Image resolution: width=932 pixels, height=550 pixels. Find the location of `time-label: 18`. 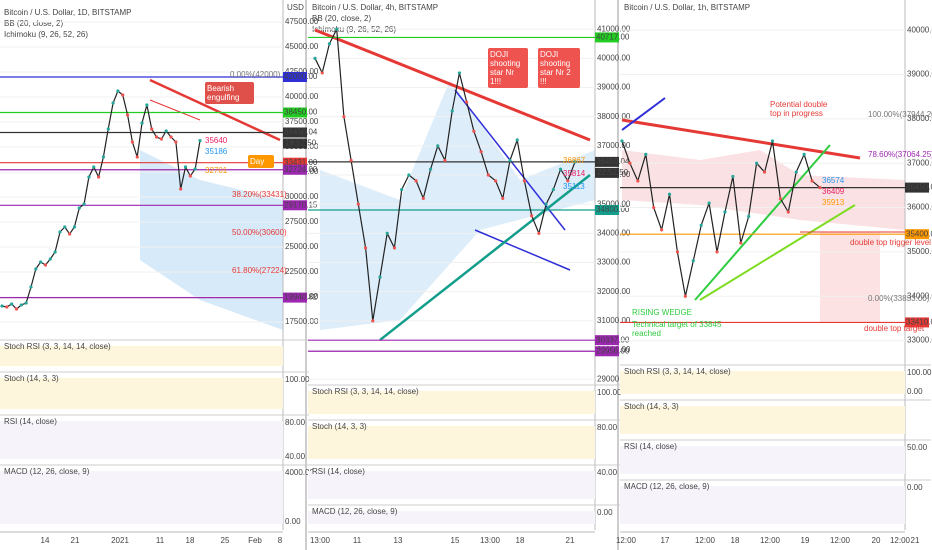

time-label: 18 is located at coordinates (735, 540).